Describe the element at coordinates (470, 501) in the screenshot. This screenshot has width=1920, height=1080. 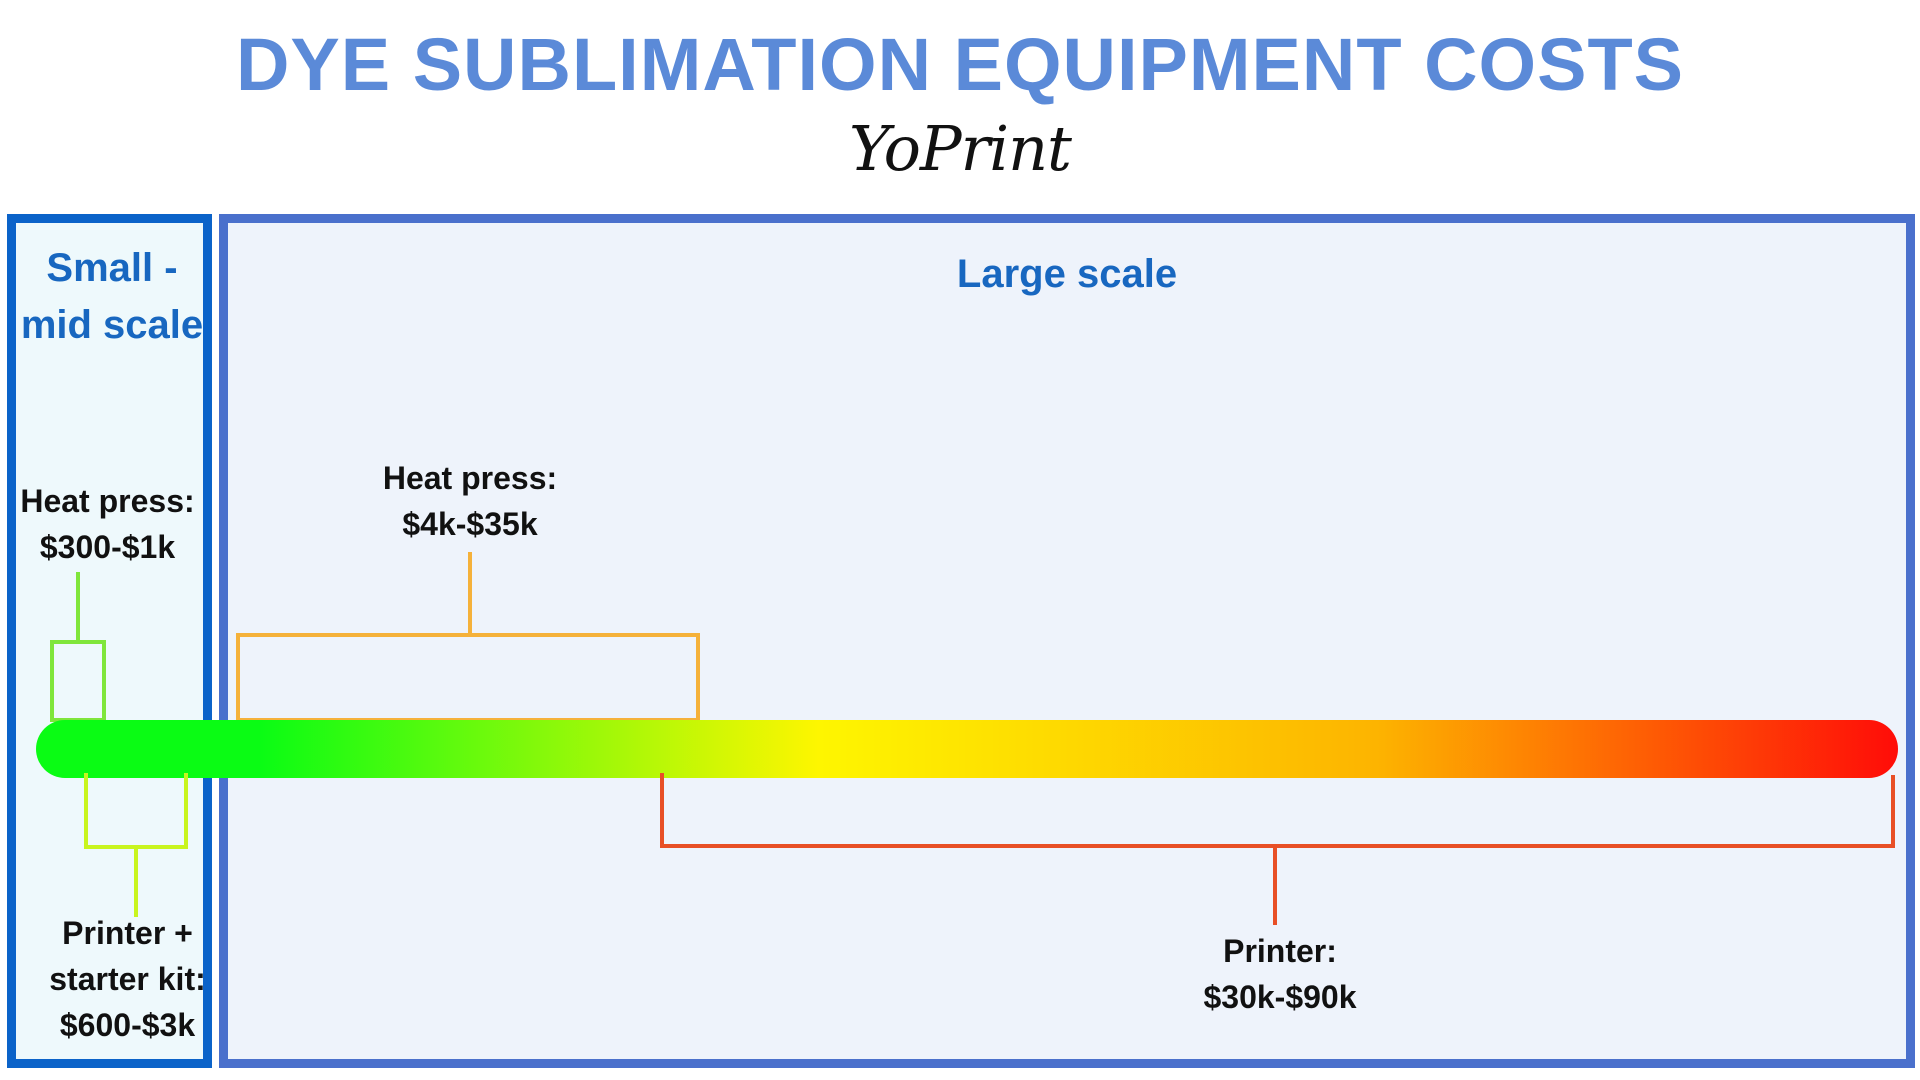
I see `large-heat-press-label: Heat press: $4k-$35k` at that location.